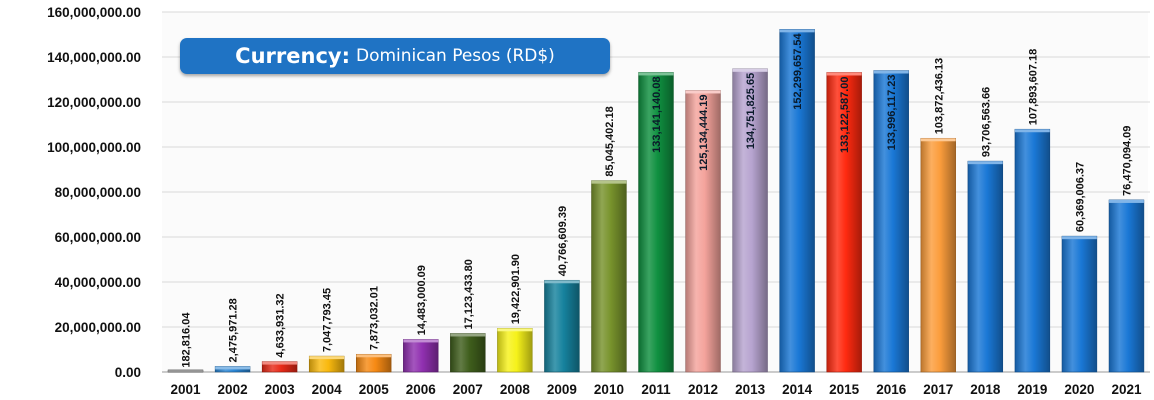  What do you see at coordinates (1032, 250) in the screenshot?
I see `bar-2019` at bounding box center [1032, 250].